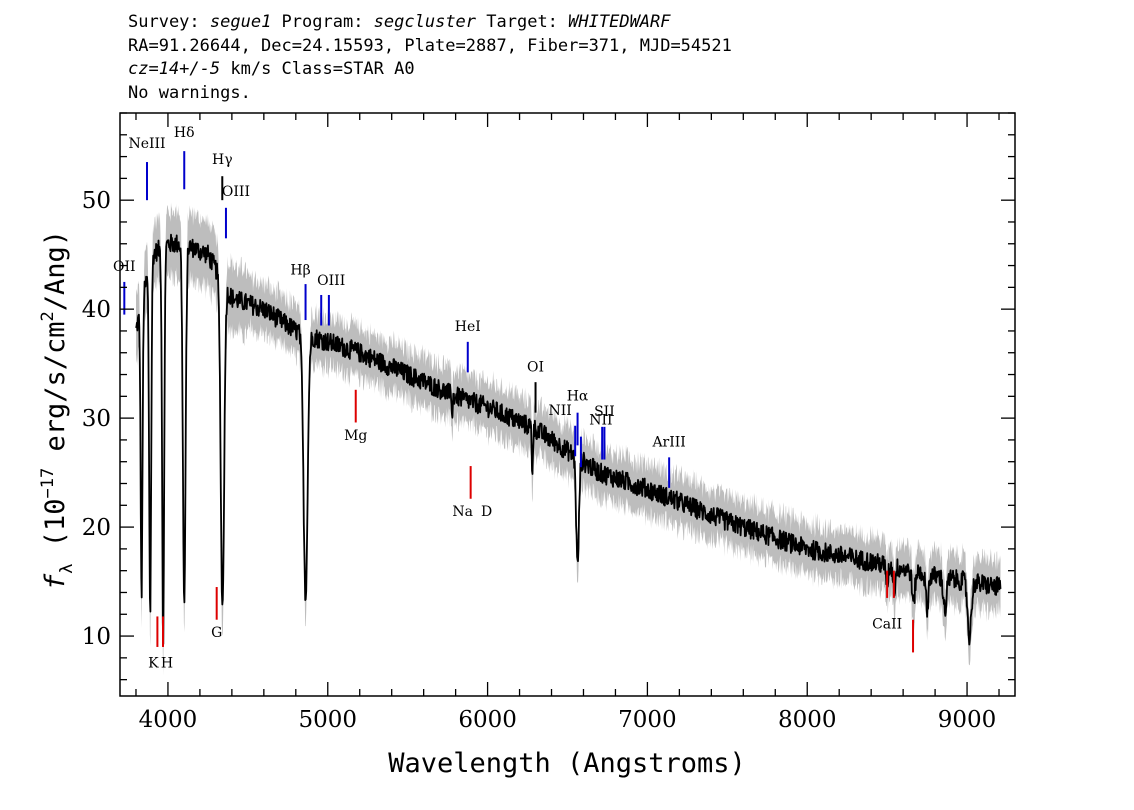 Image resolution: width=1134 pixels, height=810 pixels. Describe the element at coordinates (462, 512) in the screenshot. I see `line-marker-label: Na` at that location.